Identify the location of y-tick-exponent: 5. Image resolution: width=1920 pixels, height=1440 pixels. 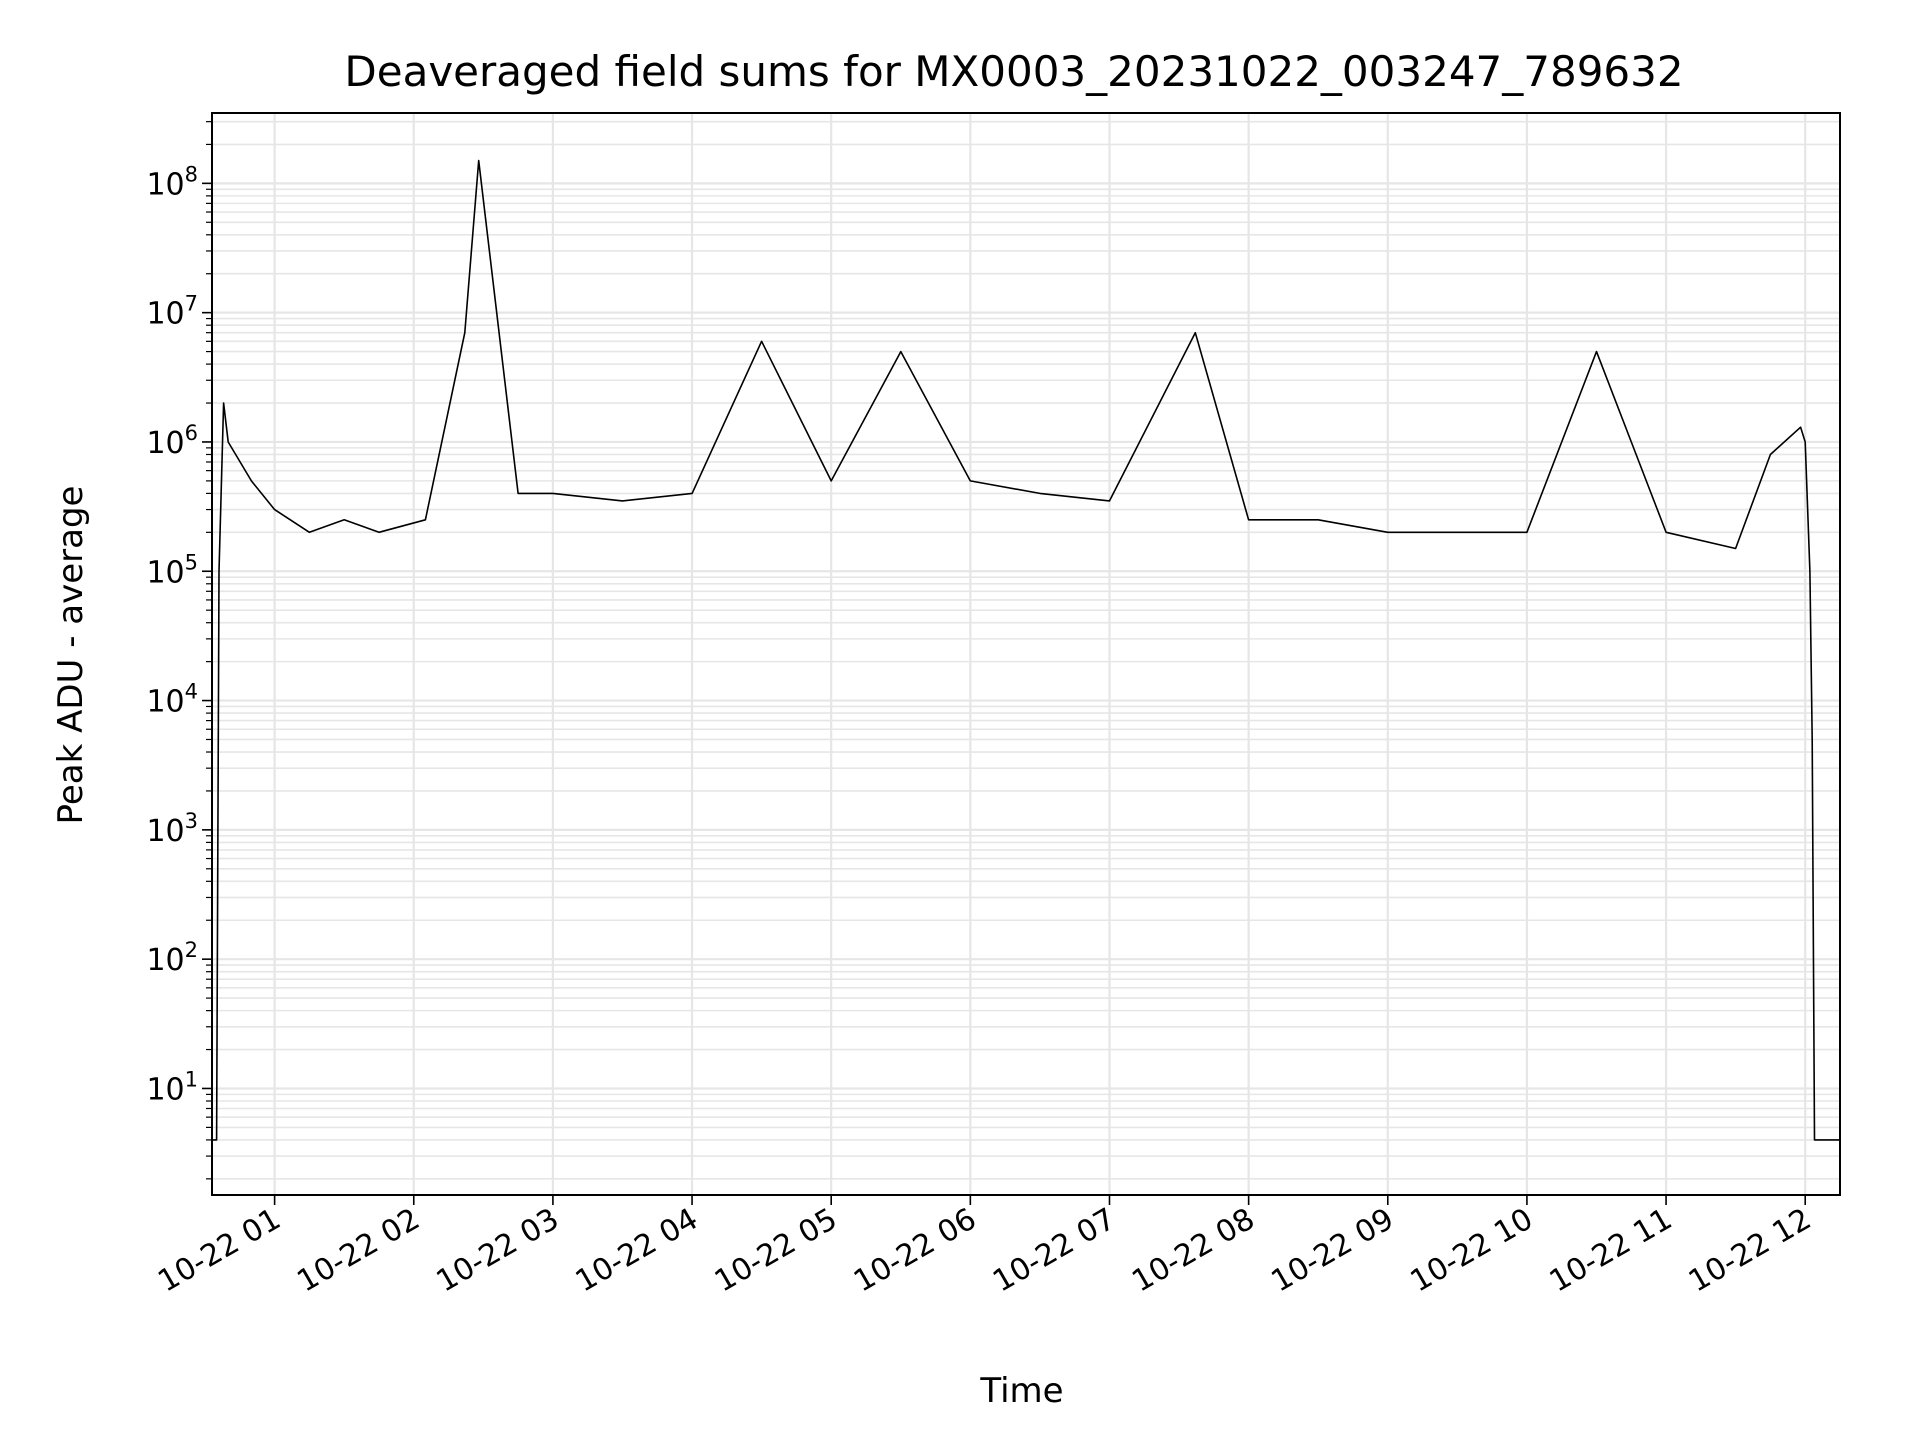
(191, 562).